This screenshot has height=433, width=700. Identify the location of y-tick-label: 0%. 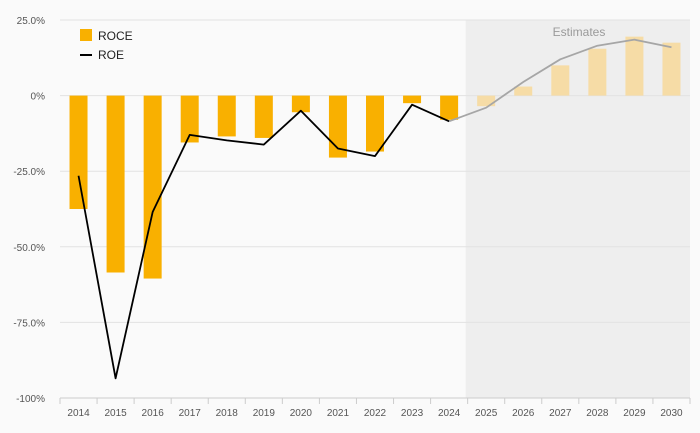
(38, 97).